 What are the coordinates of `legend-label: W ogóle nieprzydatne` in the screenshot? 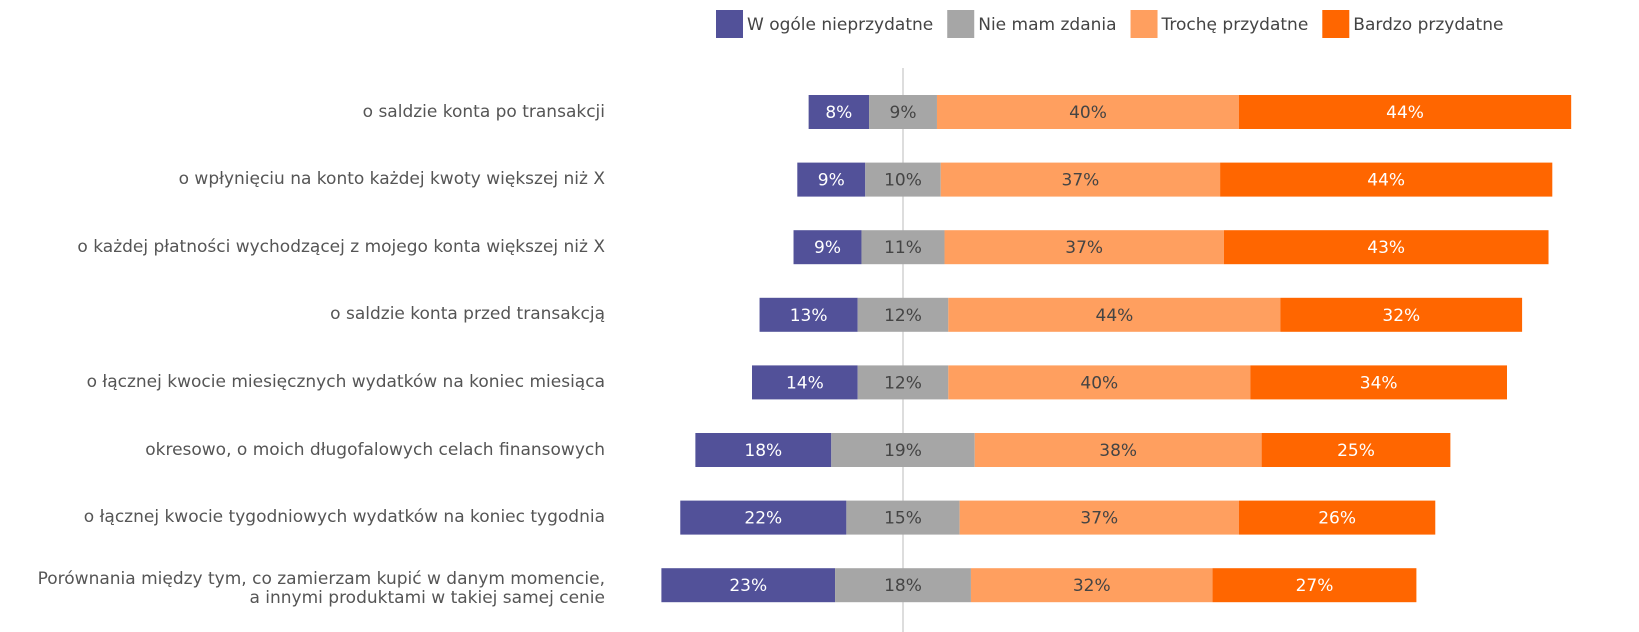 It's located at (840, 25).